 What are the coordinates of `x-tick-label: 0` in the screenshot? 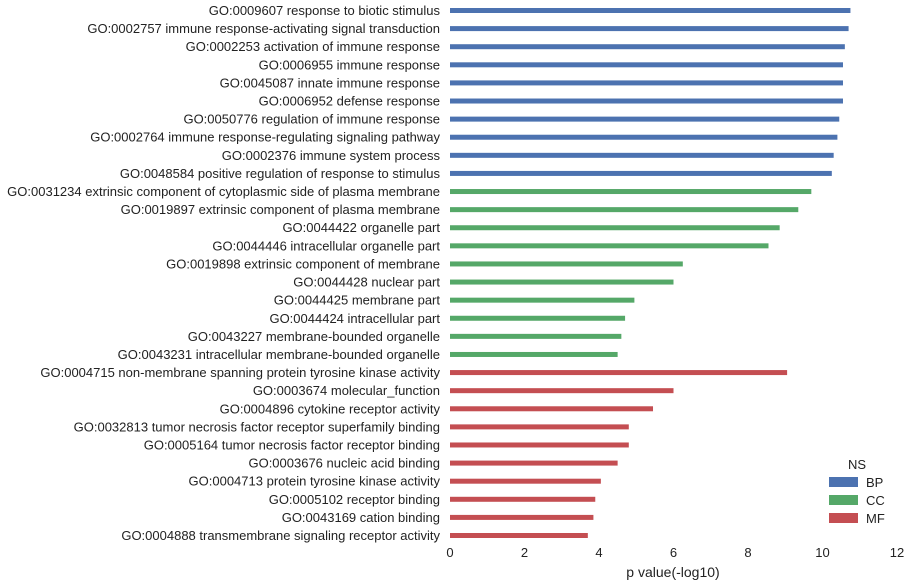 It's located at (449, 552).